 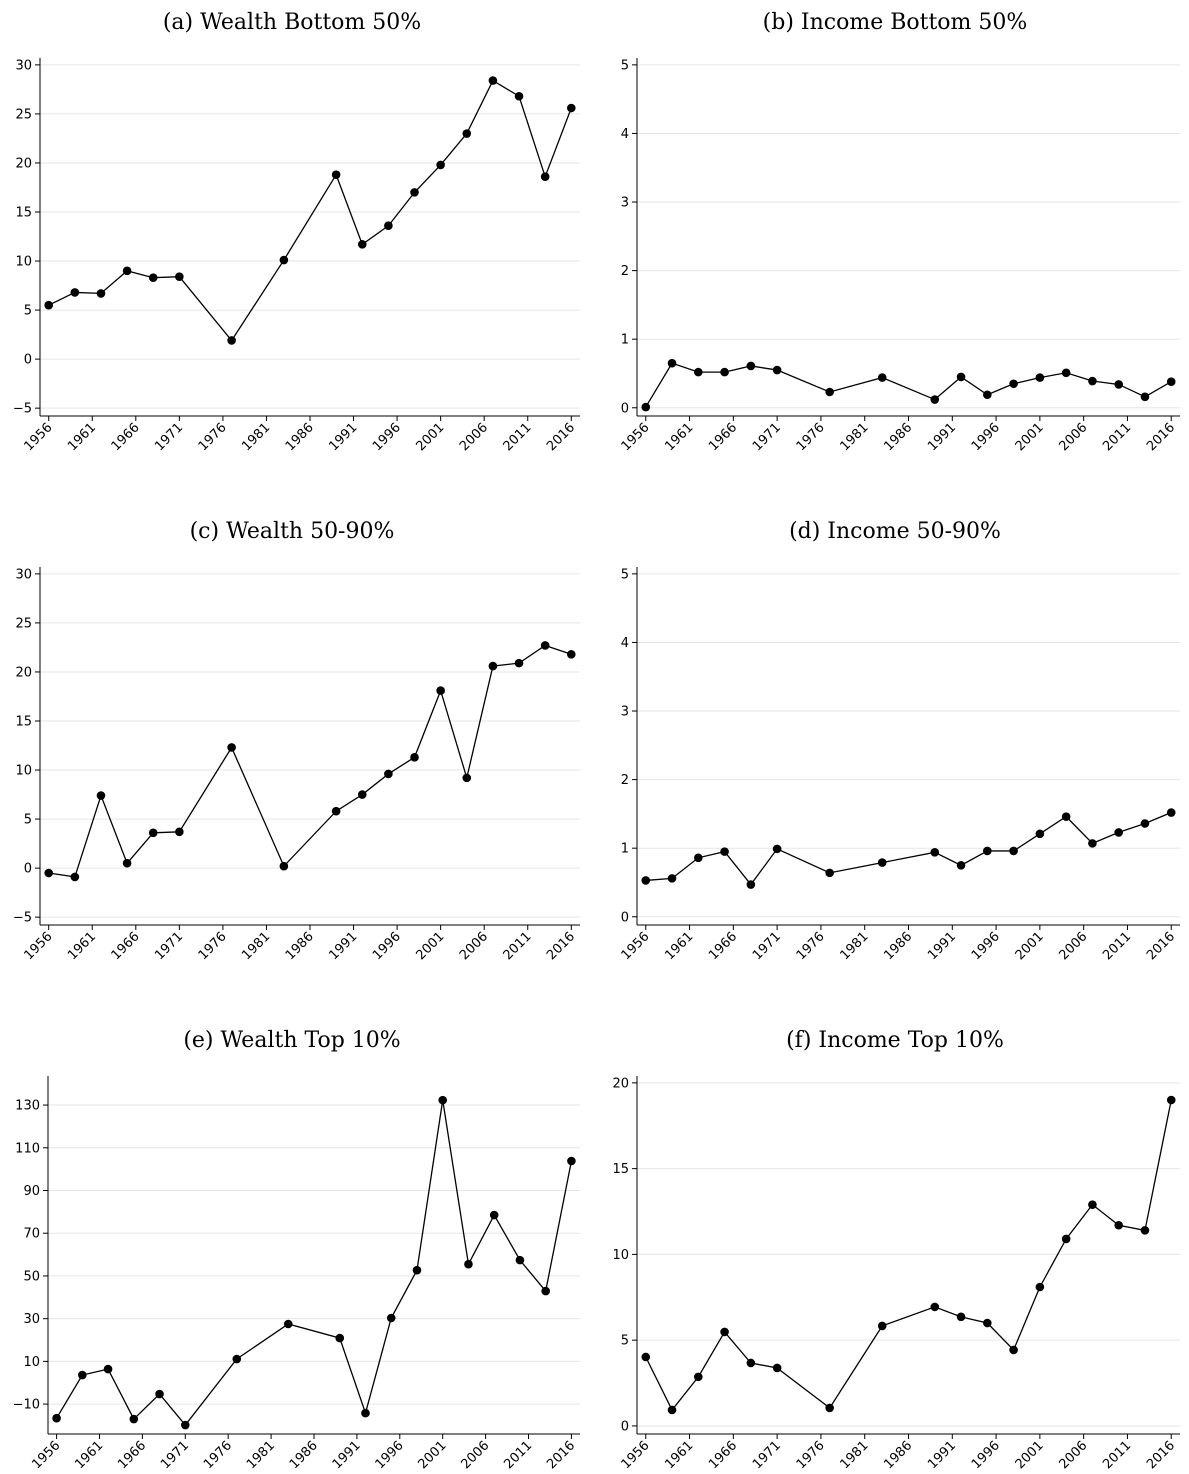 I want to click on y-tick-label: 25, so click(x=23, y=114).